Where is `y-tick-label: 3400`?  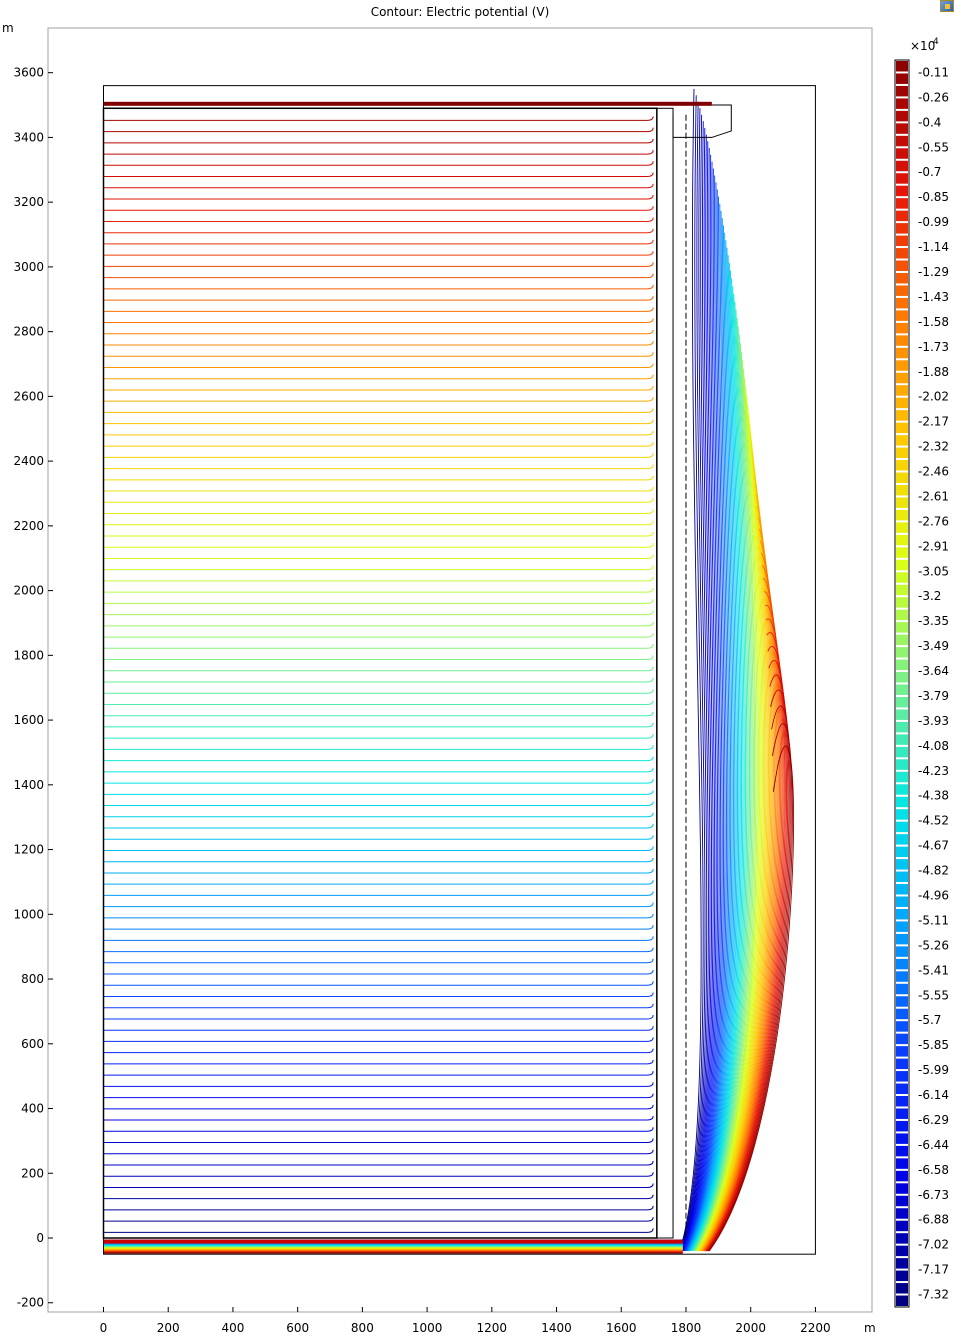
y-tick-label: 3400 is located at coordinates (28, 137).